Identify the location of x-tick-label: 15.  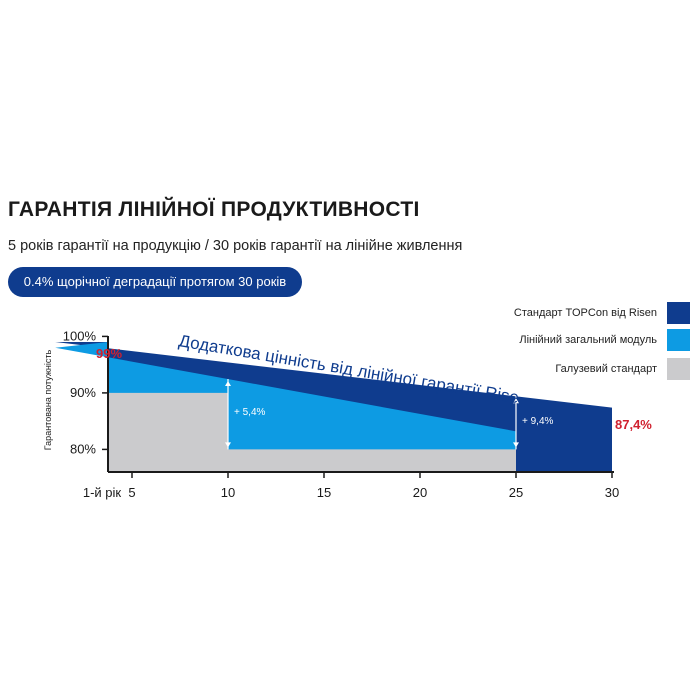
(324, 492).